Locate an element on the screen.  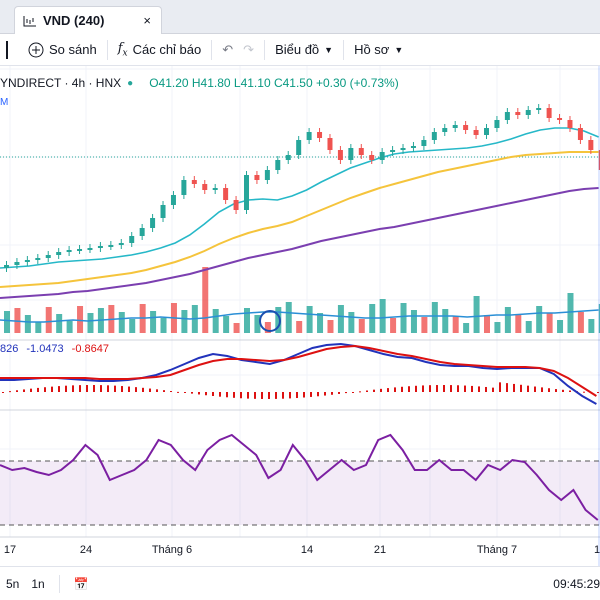
bottom-bar: 5n 1n 📅 09:45:29 is located at coordinates (300, 583).